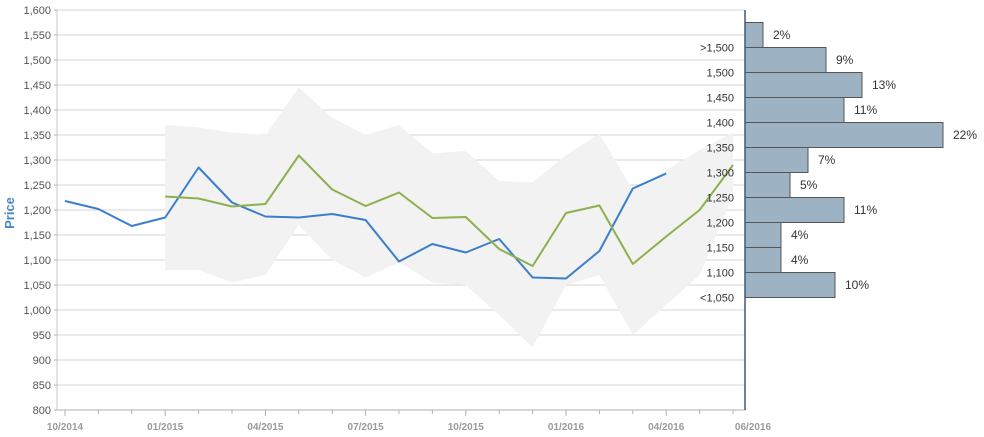 The height and width of the screenshot is (437, 984). What do you see at coordinates (753, 427) in the screenshot?
I see `x-tick-label: 06/2016` at bounding box center [753, 427].